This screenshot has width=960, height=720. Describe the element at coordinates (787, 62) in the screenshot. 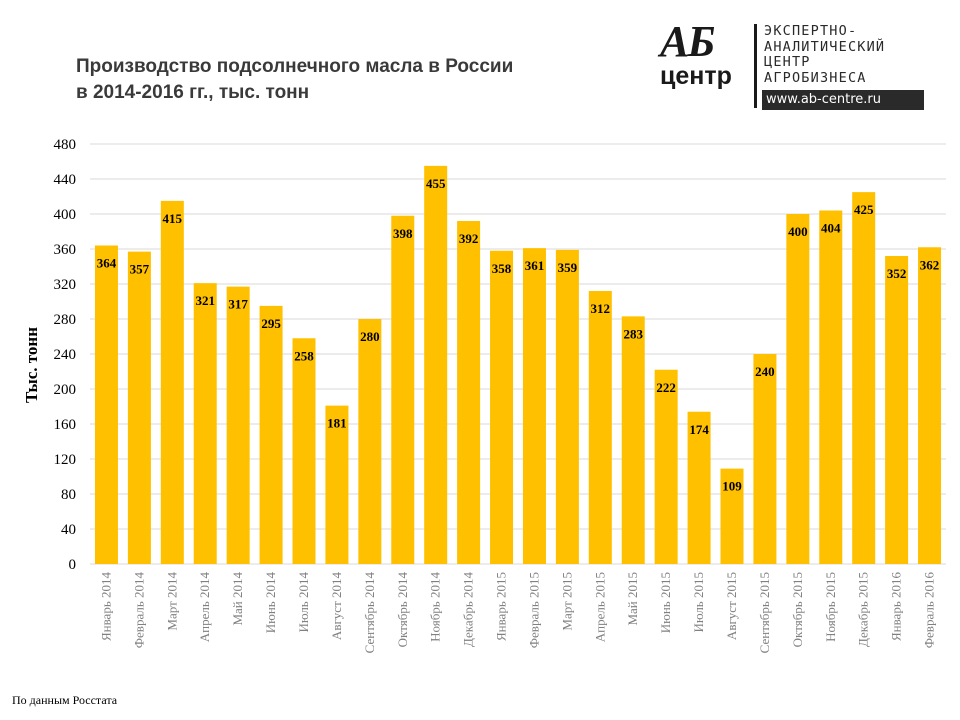

I see `logo-line-3: ЦЕНТР` at that location.